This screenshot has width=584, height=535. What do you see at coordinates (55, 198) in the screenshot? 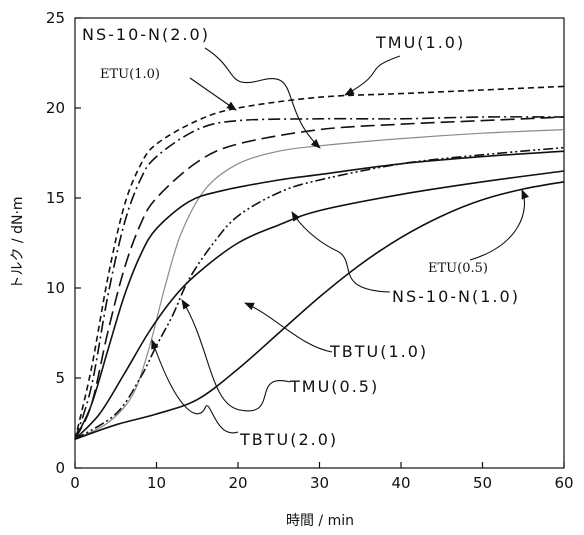
I see `y-tick-label: 15` at bounding box center [55, 198].